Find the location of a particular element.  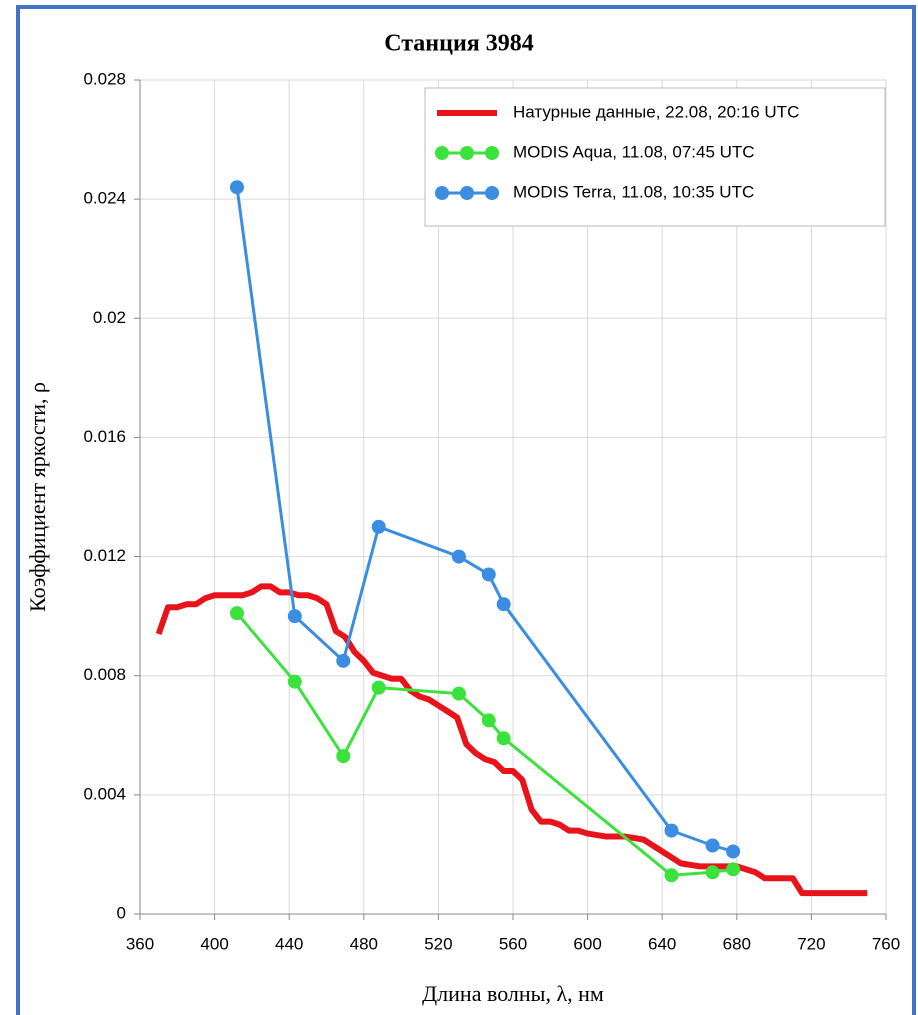

y-tick-label: 0.012 is located at coordinates (104, 555).